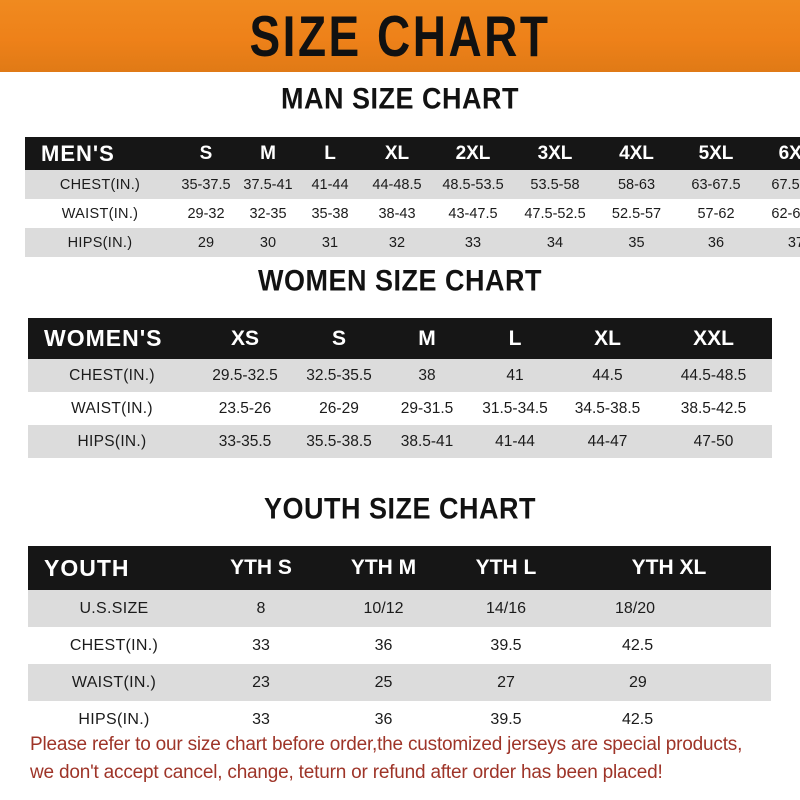 Image resolution: width=800 pixels, height=800 pixels. Describe the element at coordinates (716, 213) in the screenshot. I see `cell: 57-62` at that location.